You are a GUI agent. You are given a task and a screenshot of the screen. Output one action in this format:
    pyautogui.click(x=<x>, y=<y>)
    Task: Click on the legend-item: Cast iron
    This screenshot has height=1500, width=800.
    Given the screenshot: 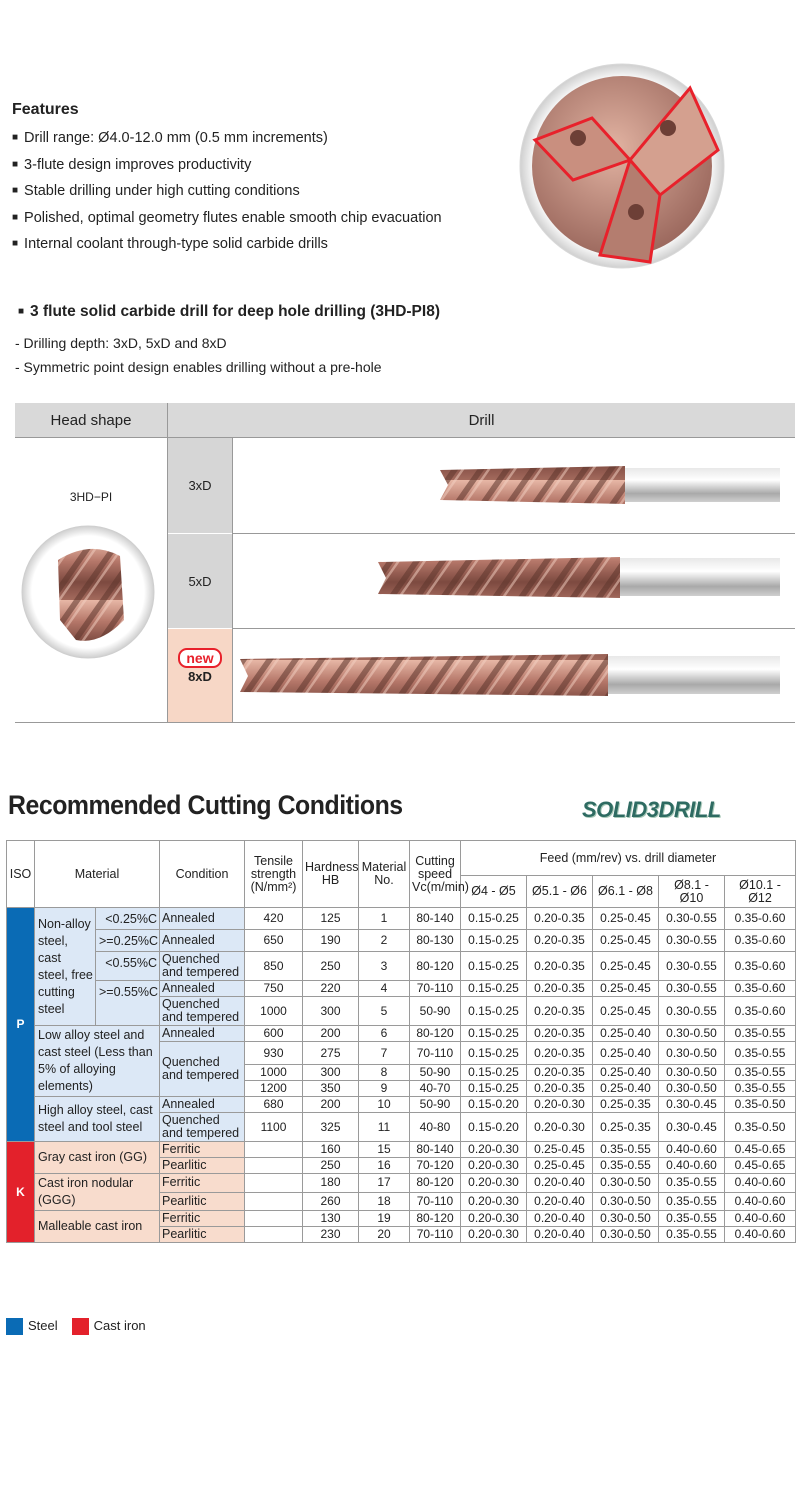 What is the action you would take?
    pyautogui.click(x=108, y=1327)
    